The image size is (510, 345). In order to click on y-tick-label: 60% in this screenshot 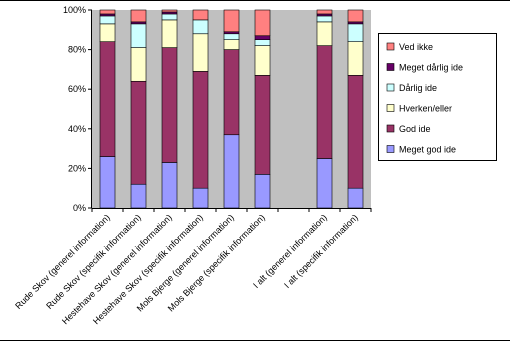, I will do `click(77, 89)`.